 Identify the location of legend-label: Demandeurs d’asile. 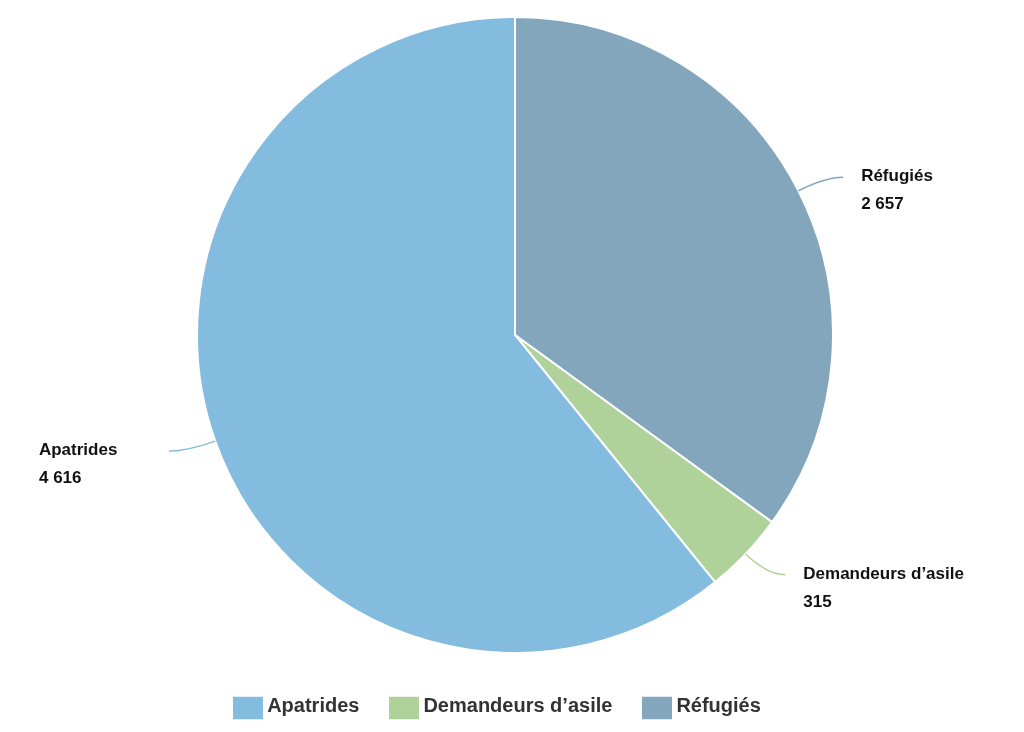
(518, 705).